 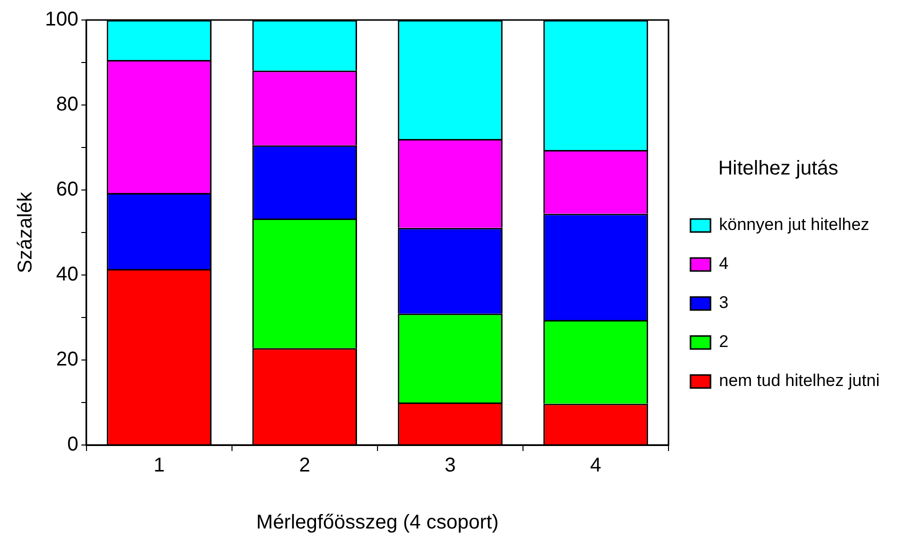 I want to click on y-tick-label: 80, so click(x=67, y=105).